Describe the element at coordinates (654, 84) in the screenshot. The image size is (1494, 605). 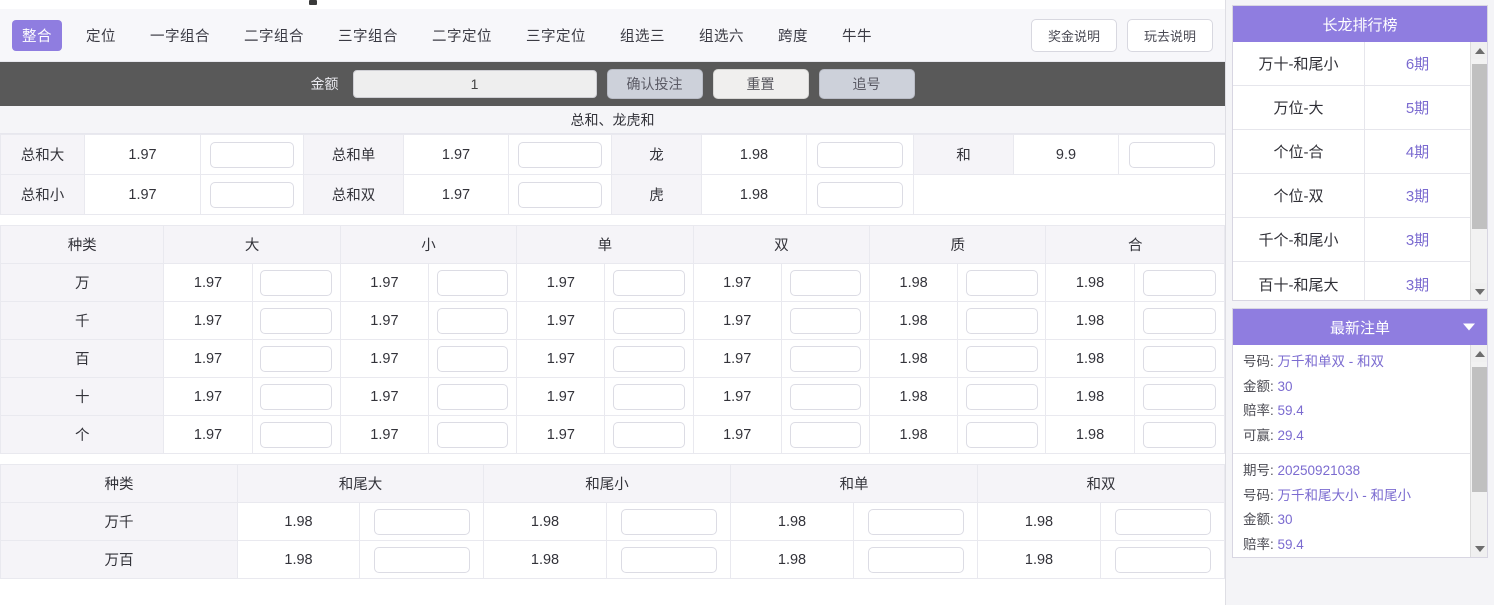
I see `confirm-bet-button: 确认投注` at that location.